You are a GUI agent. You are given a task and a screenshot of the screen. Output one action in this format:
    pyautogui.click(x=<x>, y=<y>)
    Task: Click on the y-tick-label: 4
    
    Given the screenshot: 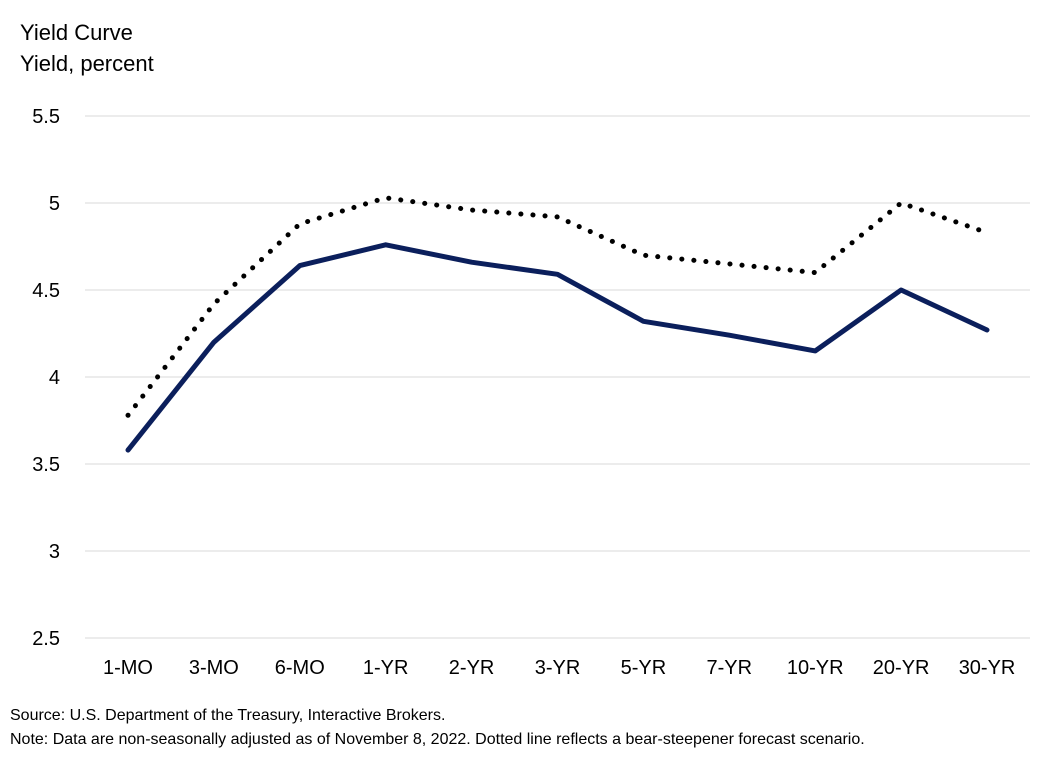 What is the action you would take?
    pyautogui.click(x=54, y=378)
    